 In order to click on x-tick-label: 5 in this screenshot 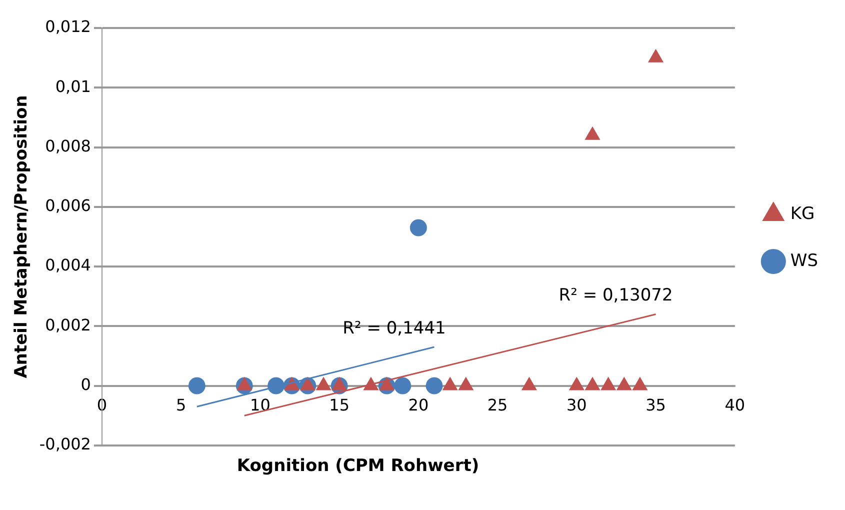, I will do `click(181, 405)`.